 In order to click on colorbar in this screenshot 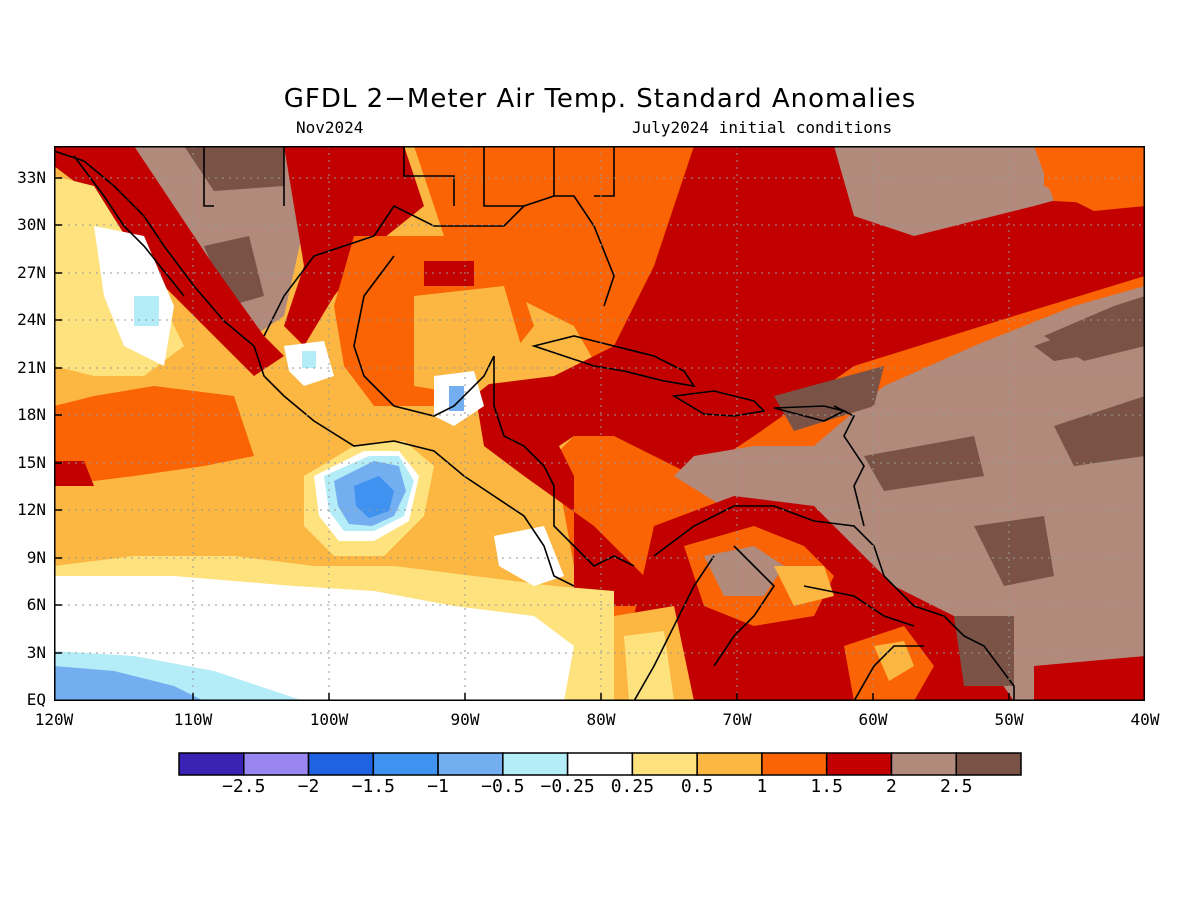, I will do `click(600, 764)`.